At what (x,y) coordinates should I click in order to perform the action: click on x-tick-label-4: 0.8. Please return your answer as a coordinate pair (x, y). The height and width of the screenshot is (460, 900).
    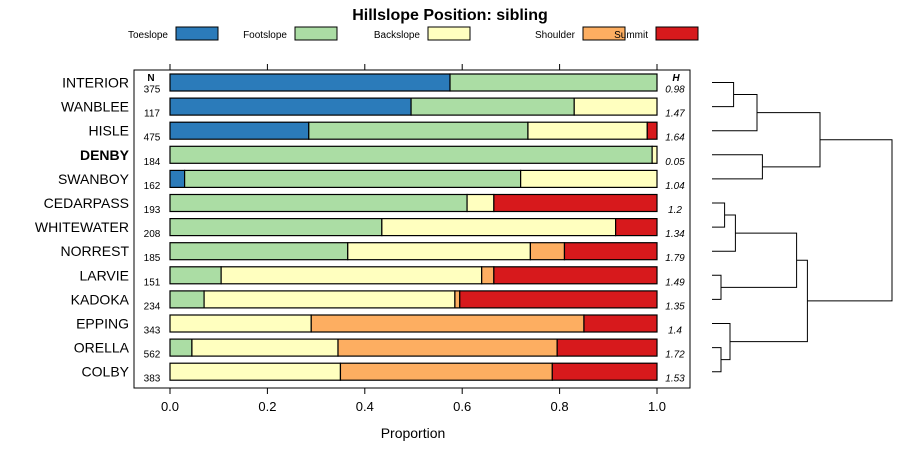
    Looking at the image, I should click on (560, 406).